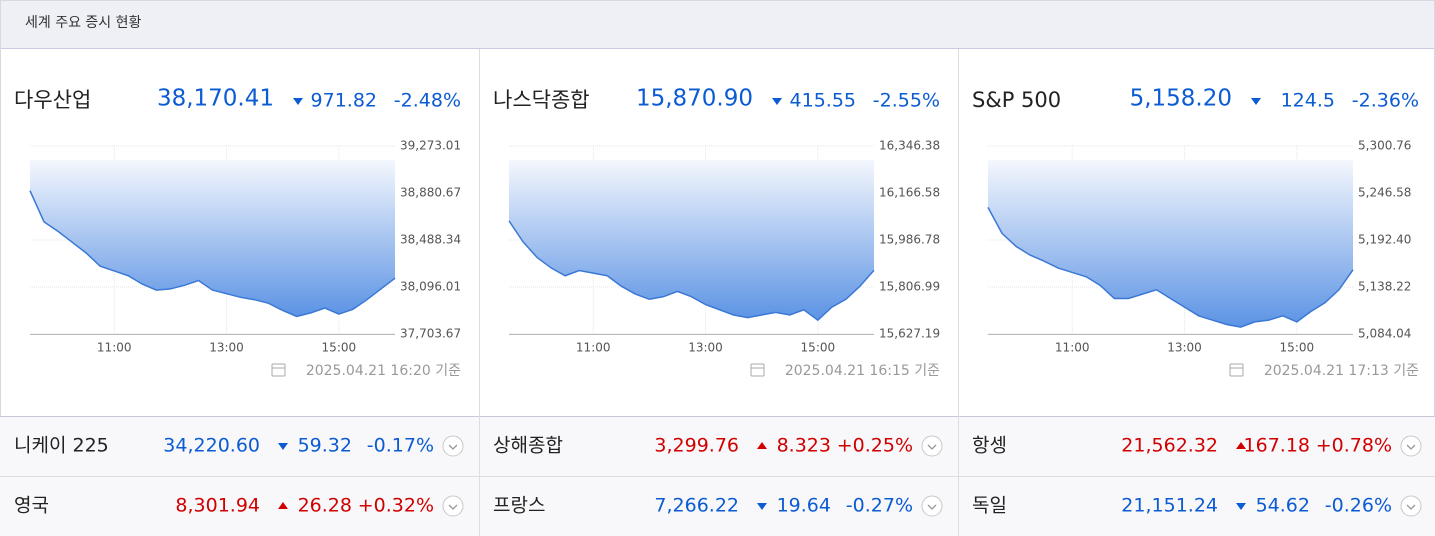 The image size is (1435, 536). What do you see at coordinates (1169, 446) in the screenshot?
I see `index-price: 21,562.32` at bounding box center [1169, 446].